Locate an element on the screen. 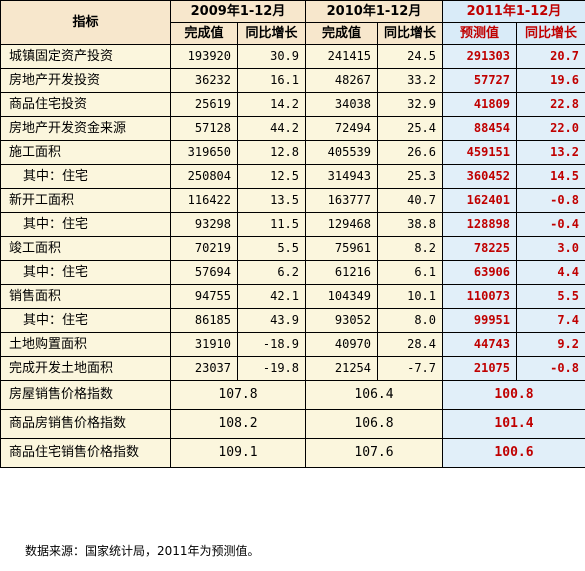  cell-growth-2010: 25.4 is located at coordinates (410, 128).